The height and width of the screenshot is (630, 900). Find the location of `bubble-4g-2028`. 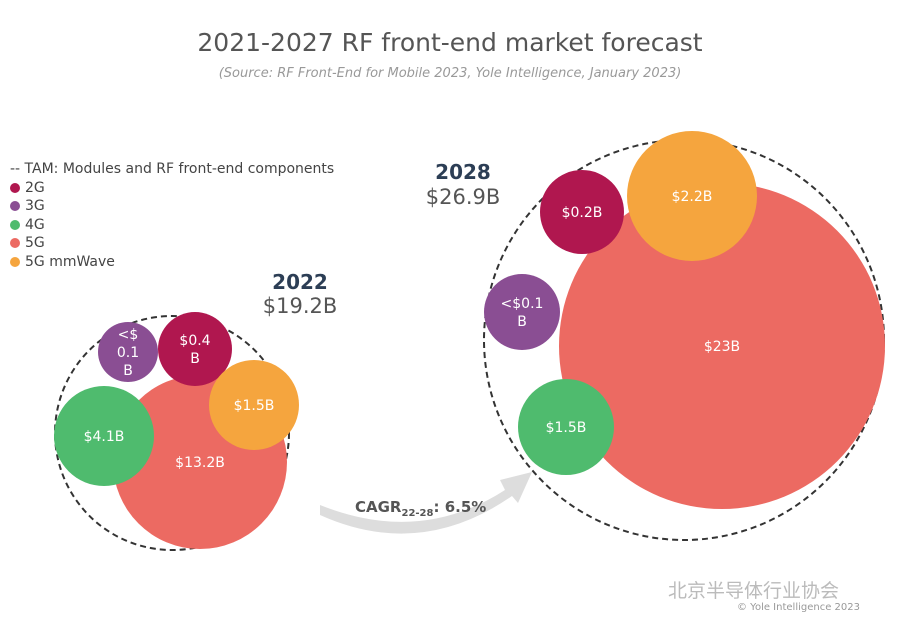

bubble-4g-2028 is located at coordinates (566, 427).